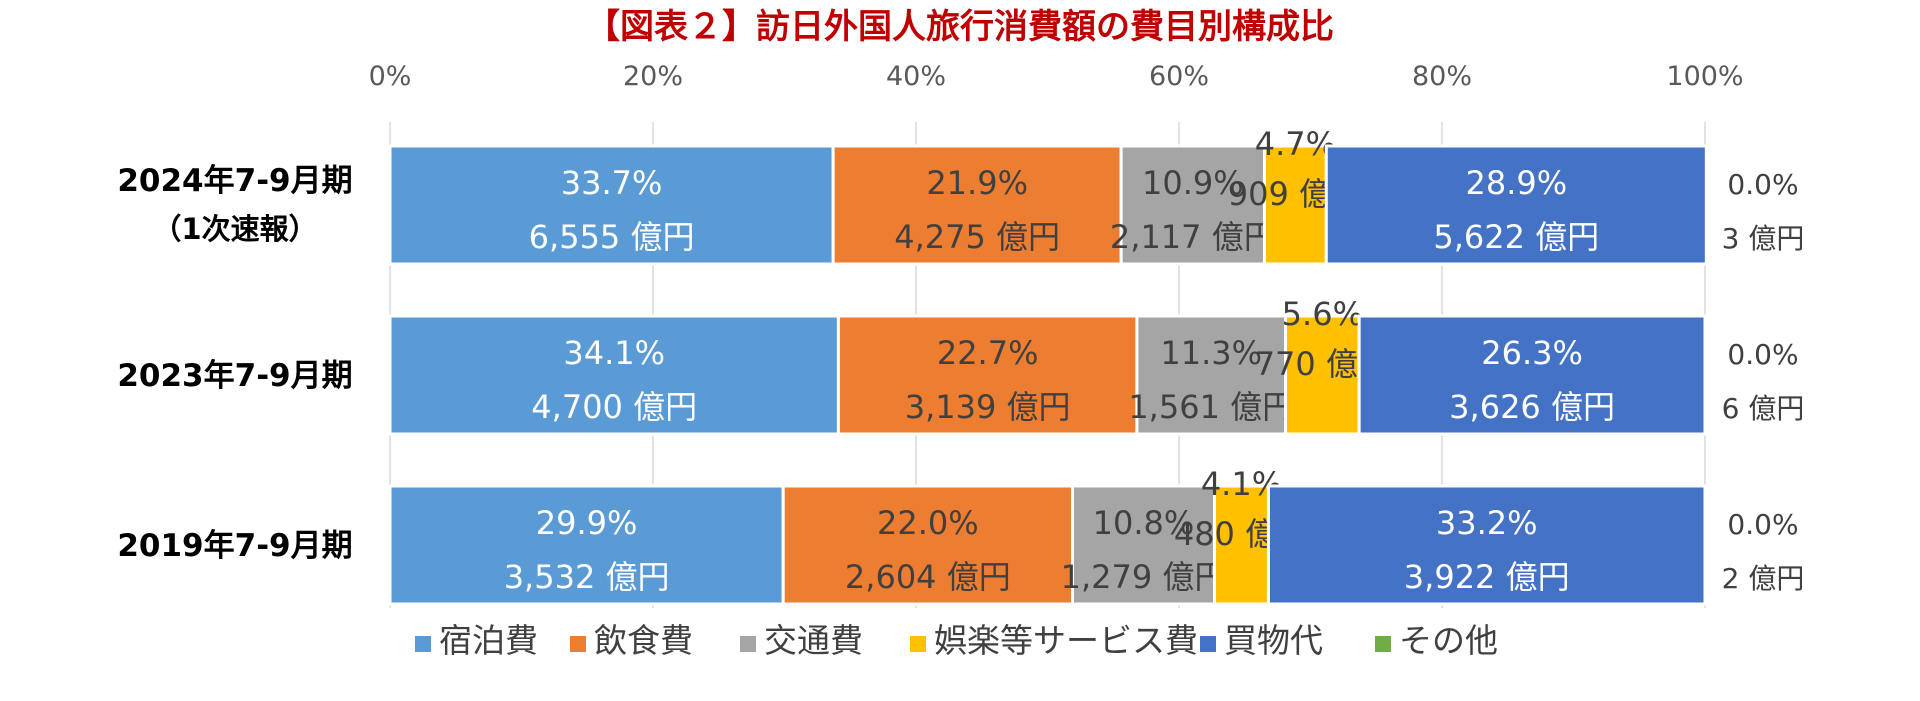 The width and height of the screenshot is (1920, 701). Describe the element at coordinates (1211, 407) in the screenshot. I see `data-label-amount: 1,561 億円` at that location.